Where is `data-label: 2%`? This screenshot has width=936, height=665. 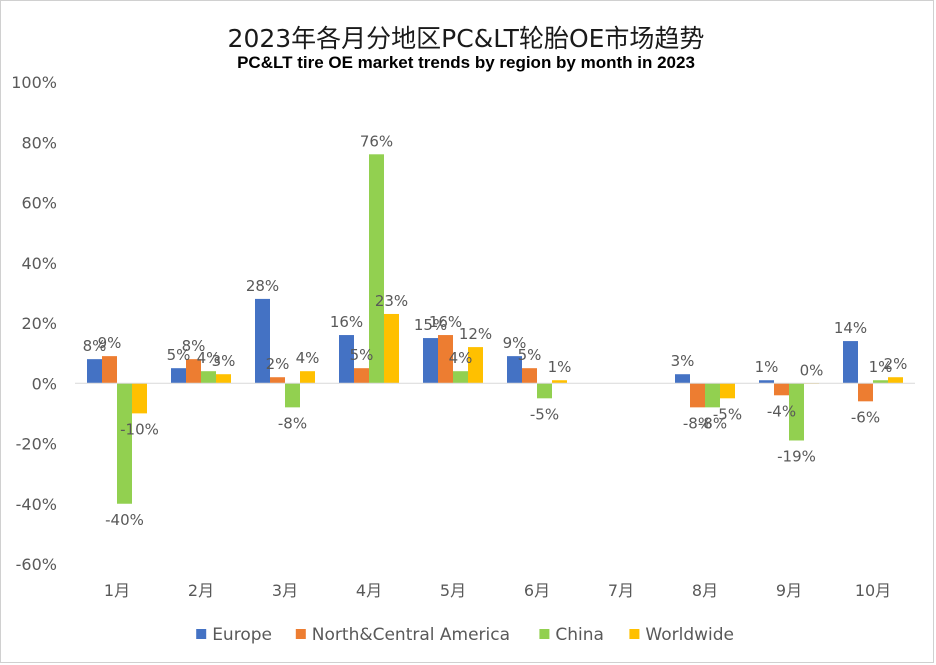 data-label: 2% is located at coordinates (278, 364).